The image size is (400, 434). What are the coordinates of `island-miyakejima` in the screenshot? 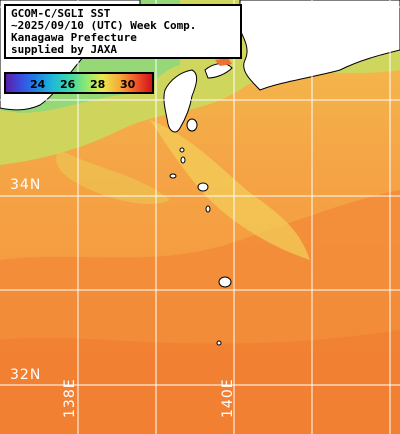 It's located at (203, 187).